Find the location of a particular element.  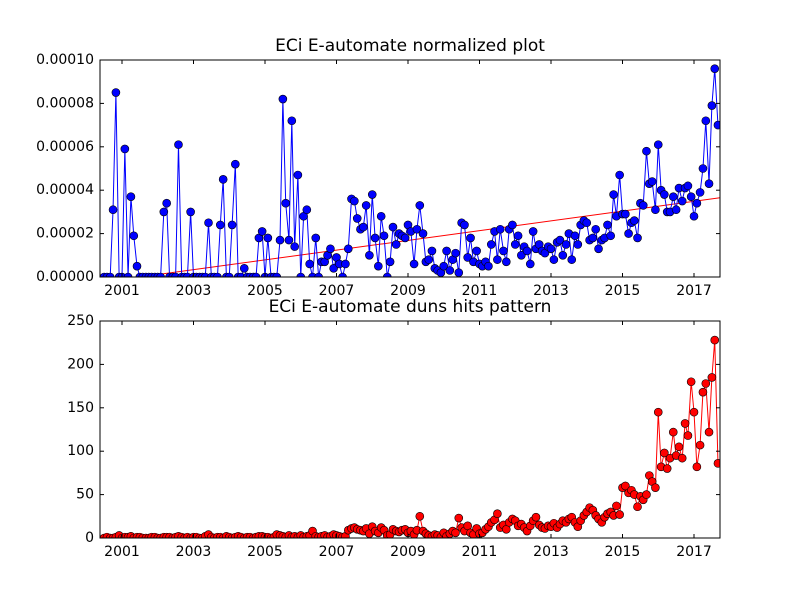

y-tick-label: 0.00008 is located at coordinates (65, 103).